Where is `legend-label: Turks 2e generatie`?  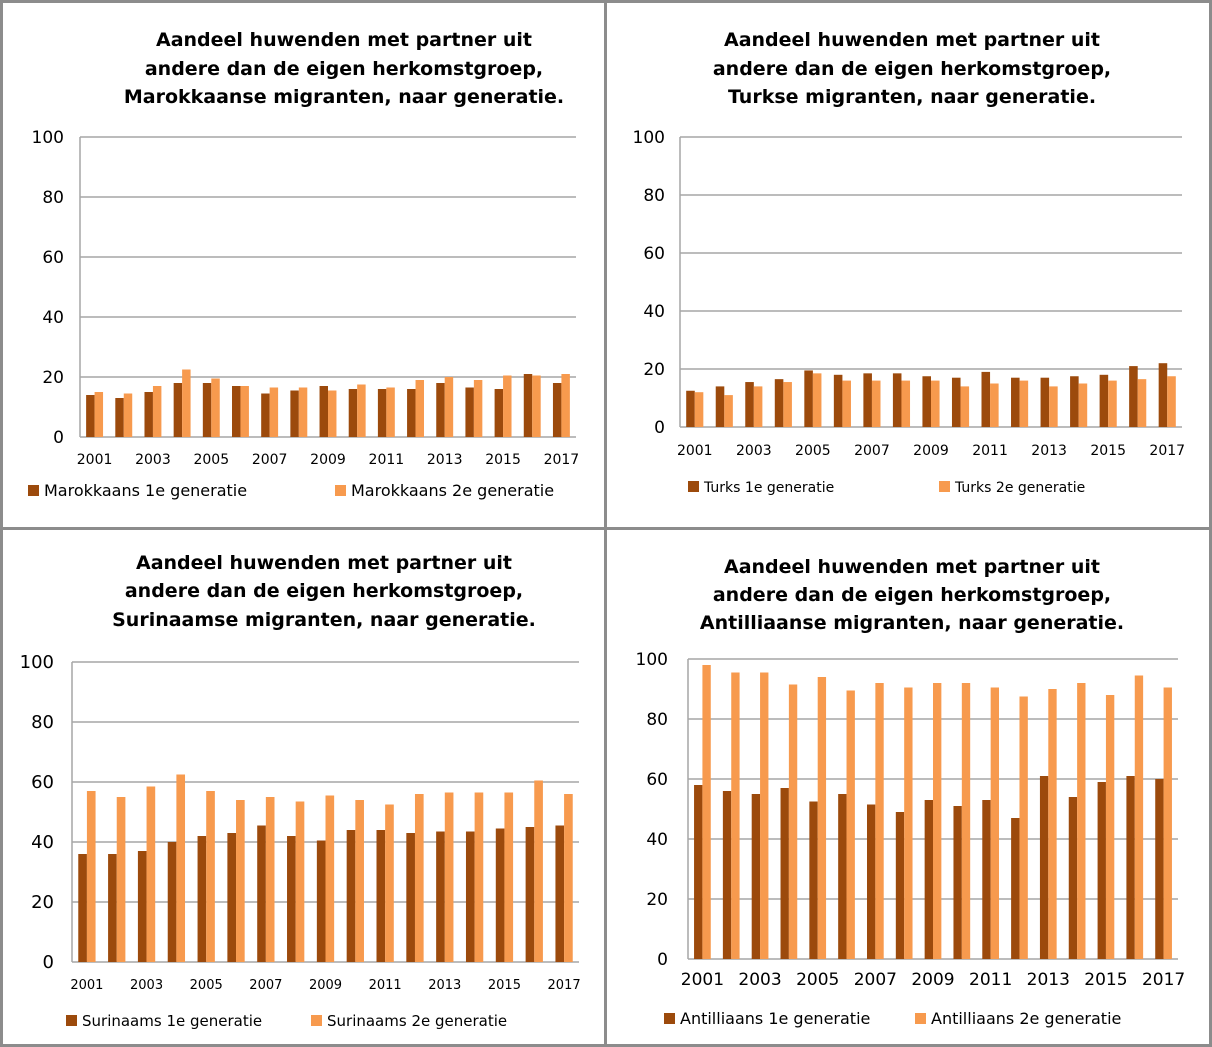
legend-label: Turks 2e generatie is located at coordinates (1019, 488).